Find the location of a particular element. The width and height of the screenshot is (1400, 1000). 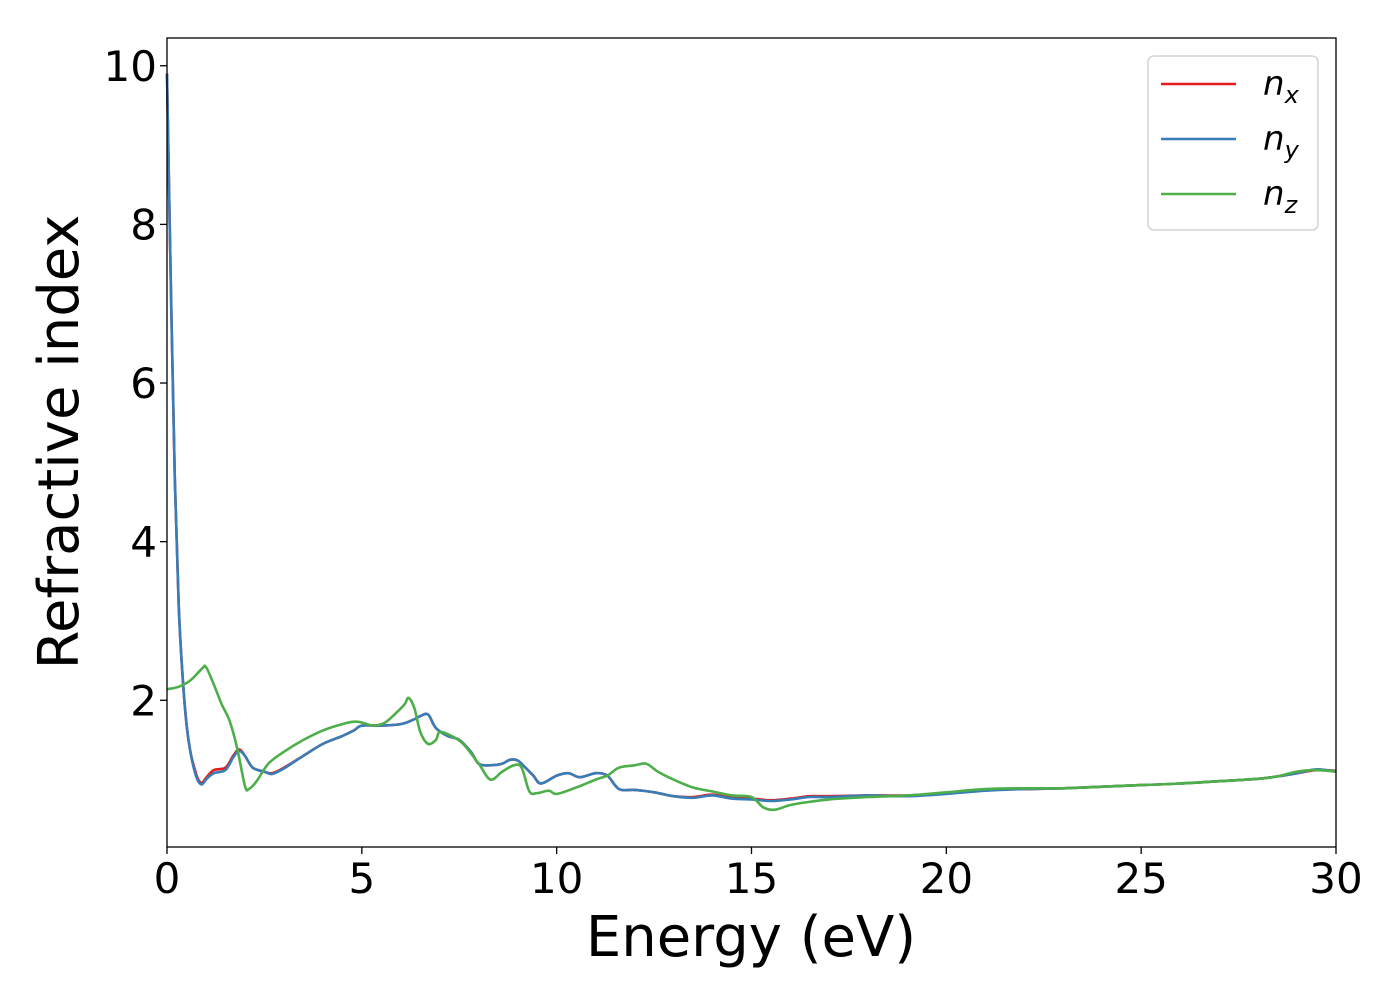

series-line-n-z is located at coordinates (751, 738).